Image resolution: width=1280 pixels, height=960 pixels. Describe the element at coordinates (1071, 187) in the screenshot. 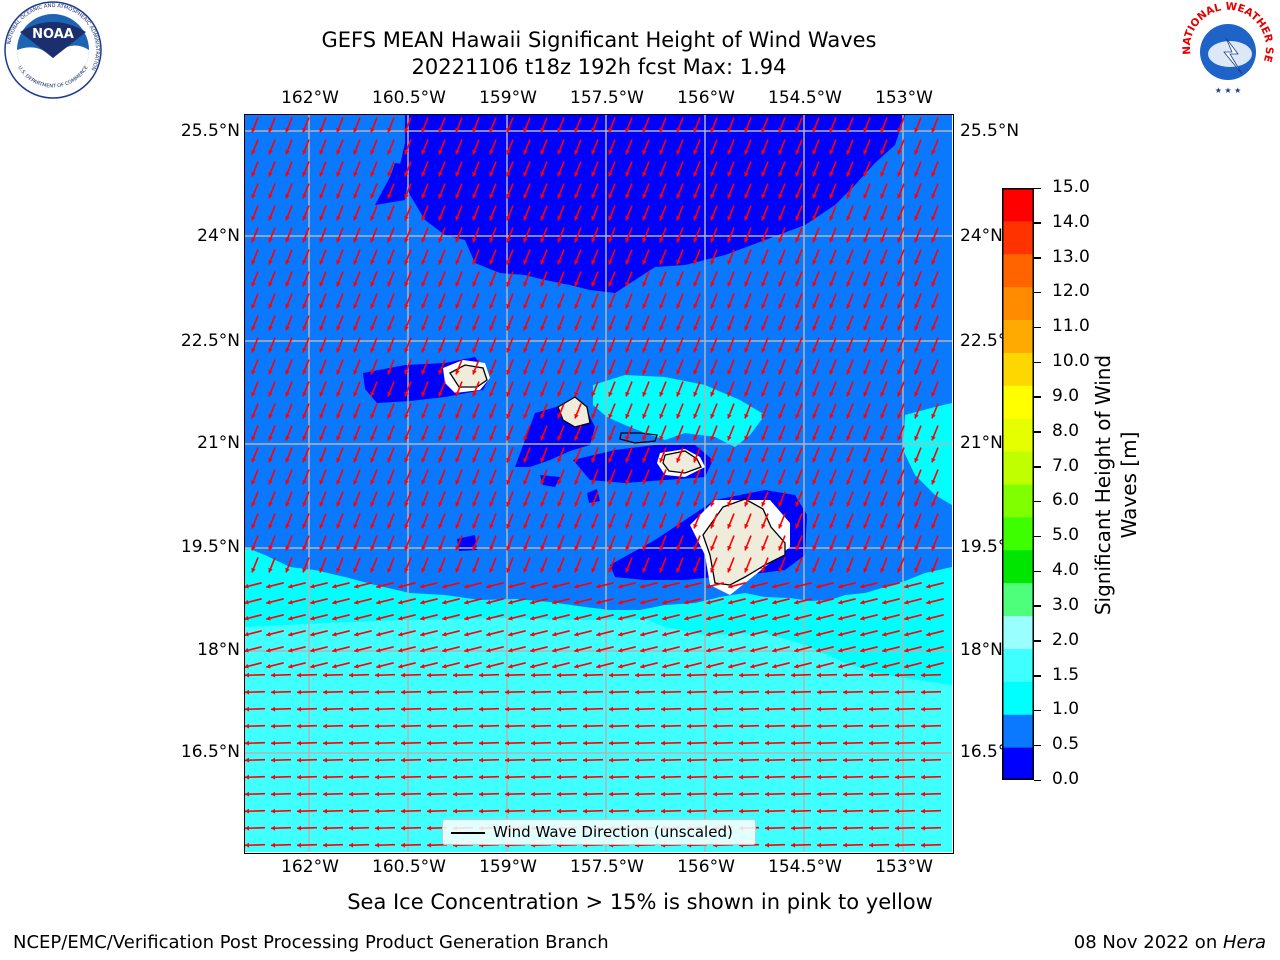

I see `colorbar-tick-label: 15.0` at that location.